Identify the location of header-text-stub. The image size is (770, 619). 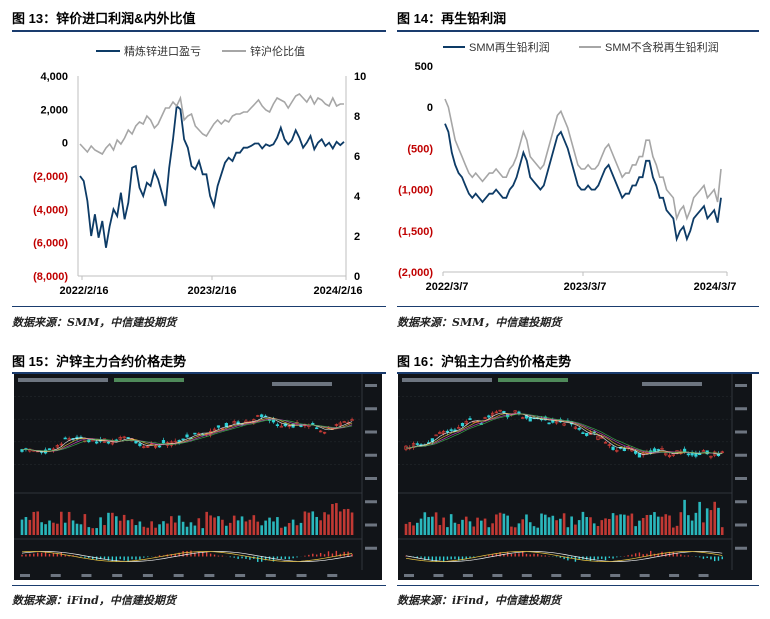
(63, 380).